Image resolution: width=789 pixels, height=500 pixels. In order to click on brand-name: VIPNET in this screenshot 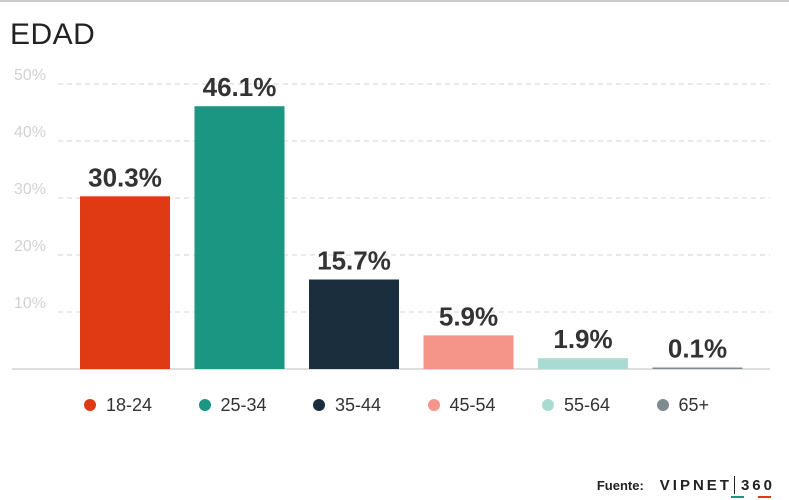, I will do `click(695, 485)`.